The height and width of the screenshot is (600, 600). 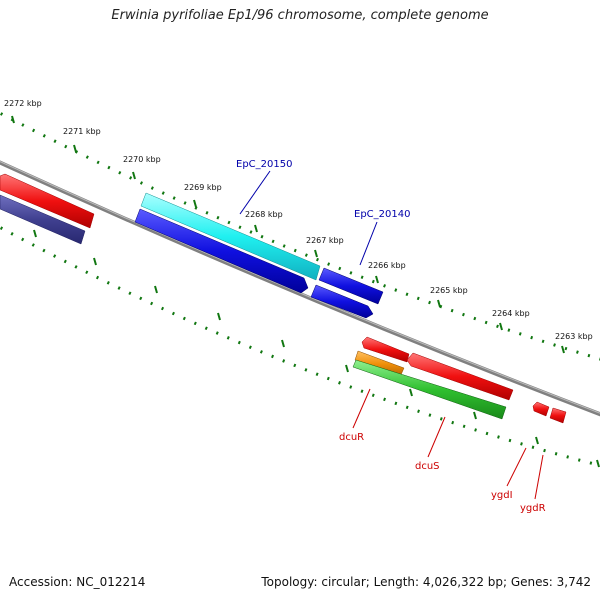 What do you see at coordinates (533, 508) in the screenshot?
I see `label-ygdR: ygdR` at bounding box center [533, 508].